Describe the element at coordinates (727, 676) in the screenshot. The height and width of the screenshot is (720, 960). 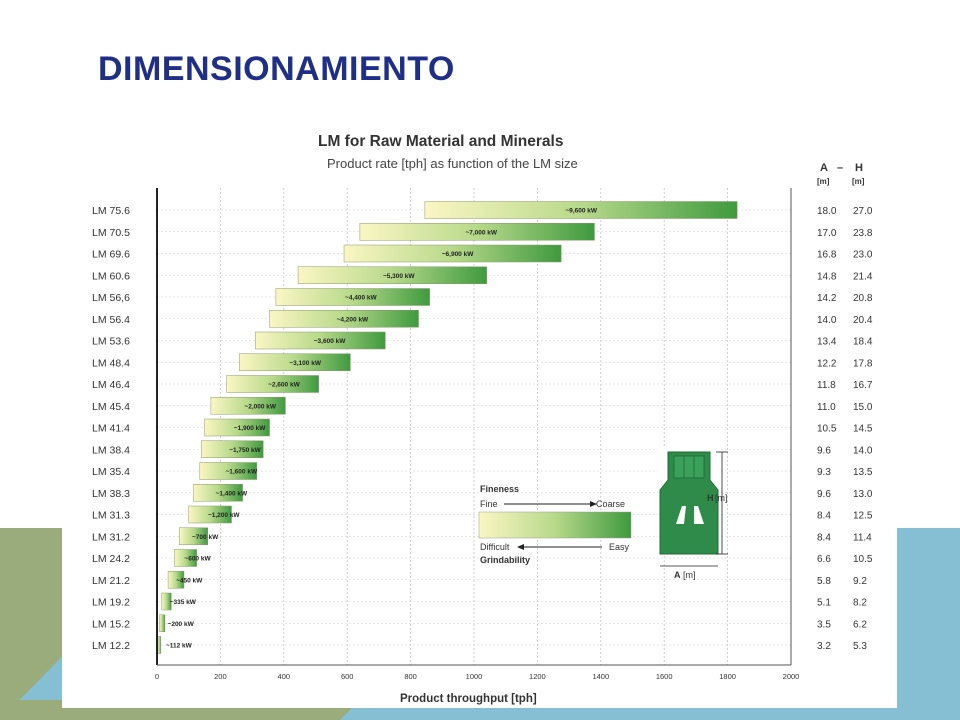
I see `x-tick-label: 1800` at that location.